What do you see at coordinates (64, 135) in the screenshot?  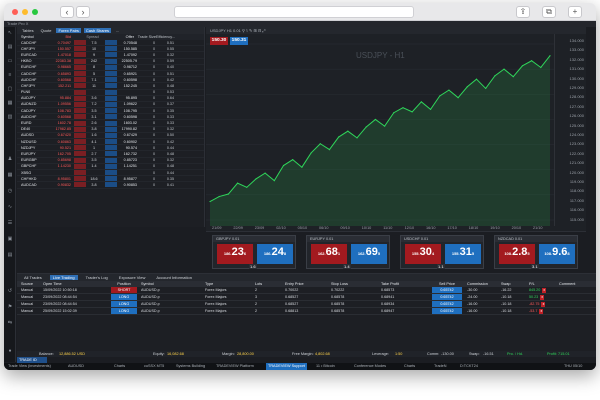 I see `bid-cell: 0.67420` at bounding box center [64, 135].